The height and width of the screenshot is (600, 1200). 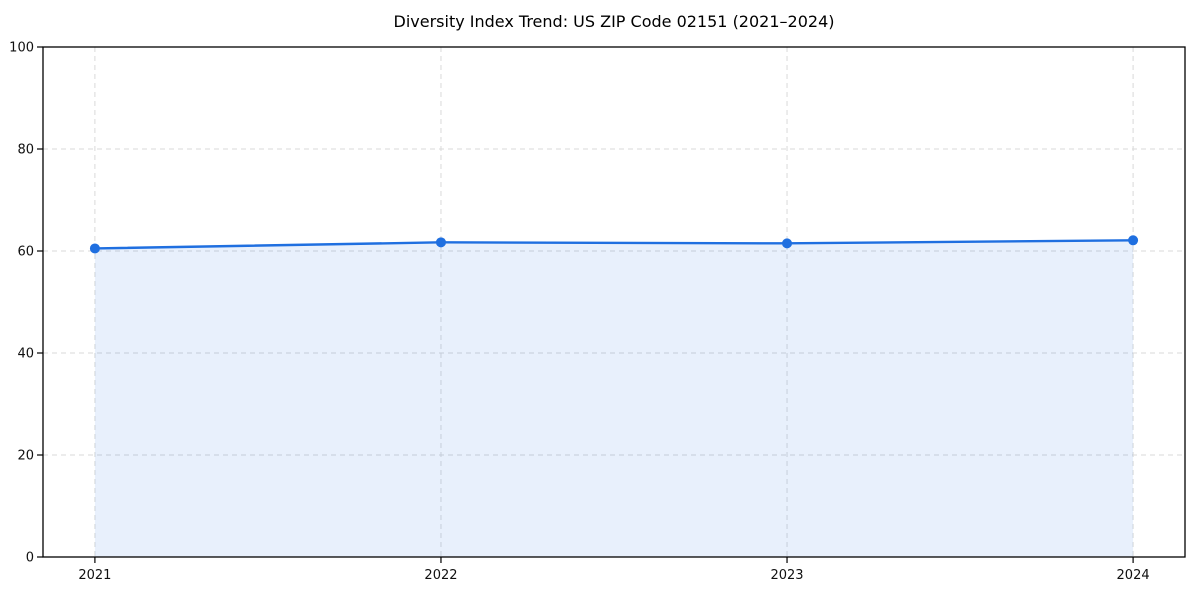 I want to click on y-tick-label: 60, so click(x=25, y=252).